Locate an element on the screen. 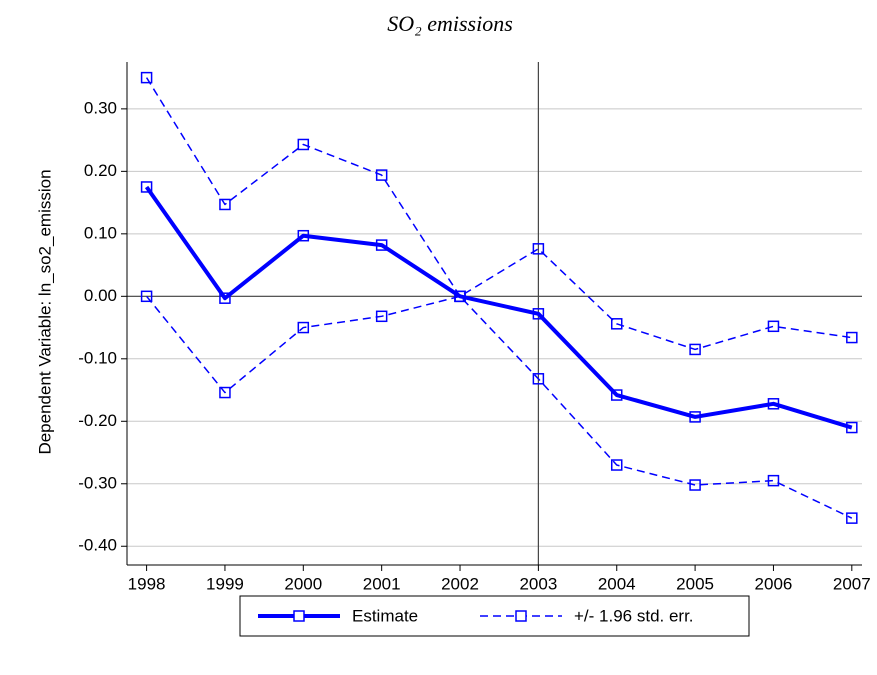 This screenshot has height=675, width=877. x-tick-label: 2004 is located at coordinates (617, 583).